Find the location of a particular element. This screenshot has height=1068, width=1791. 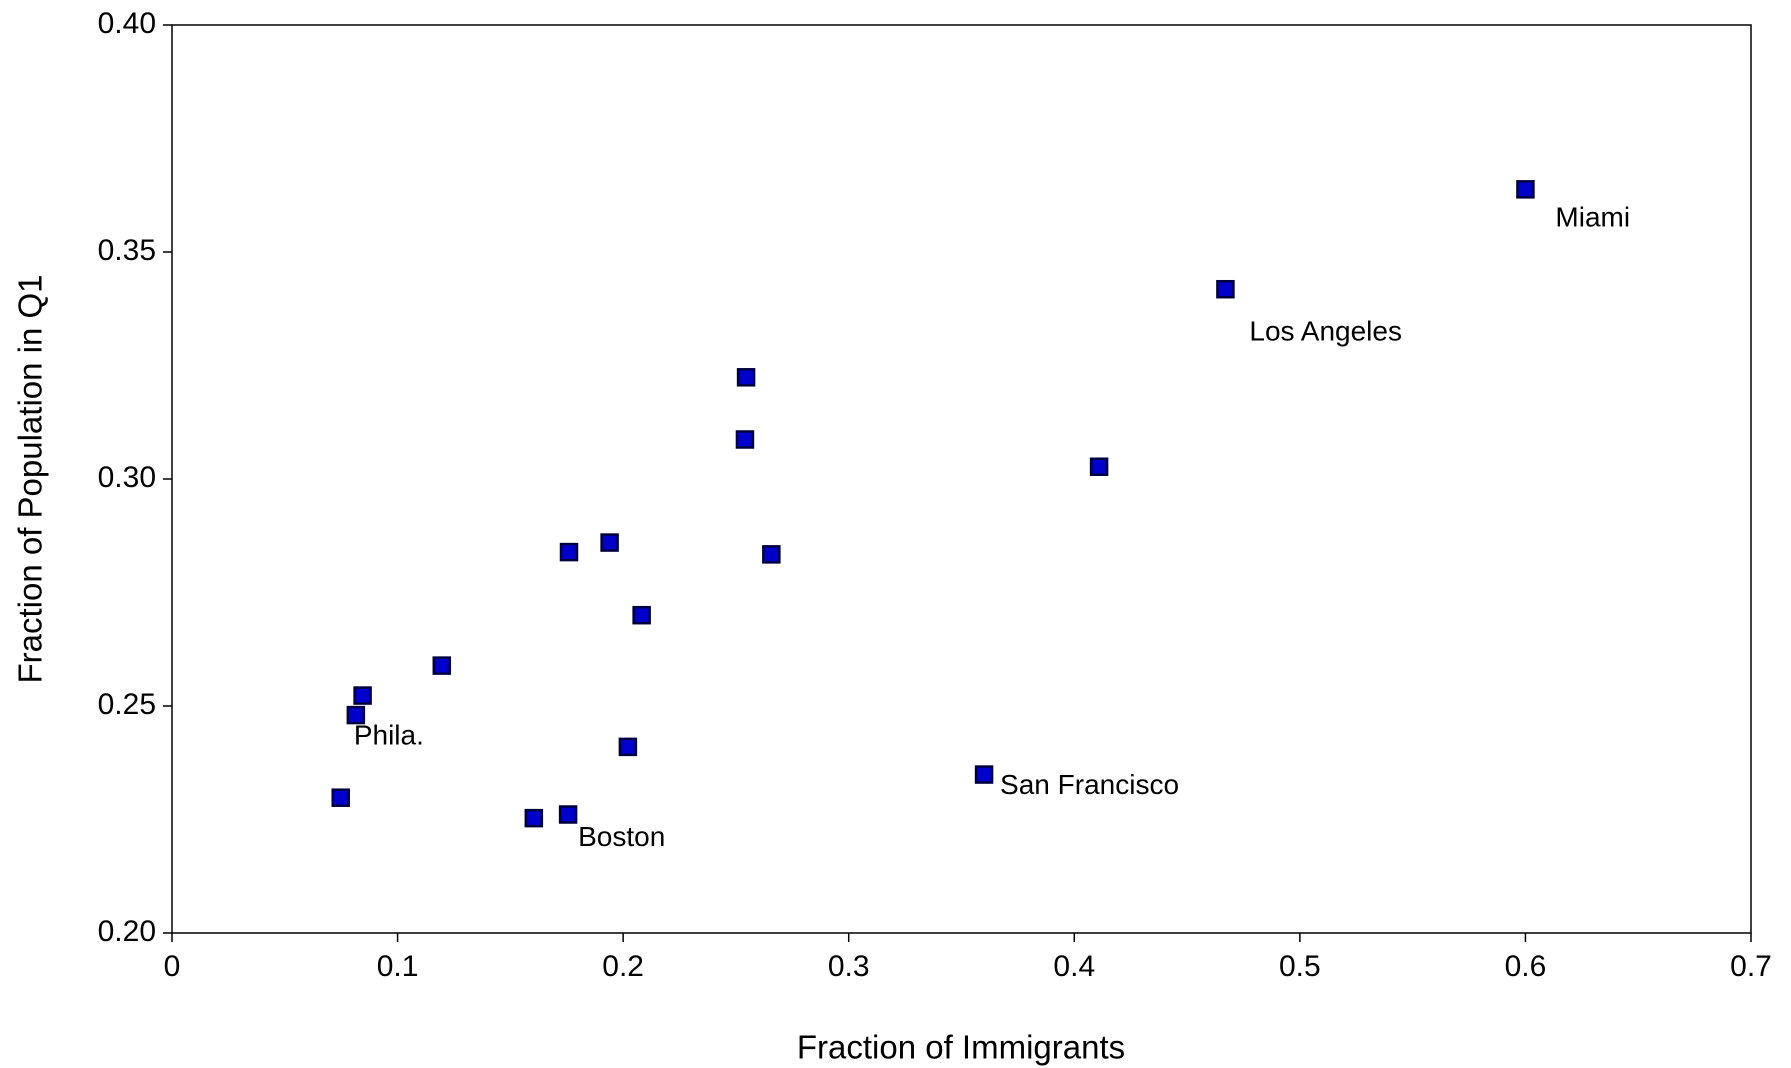

x-tick-label: 0.6 is located at coordinates (1526, 966).